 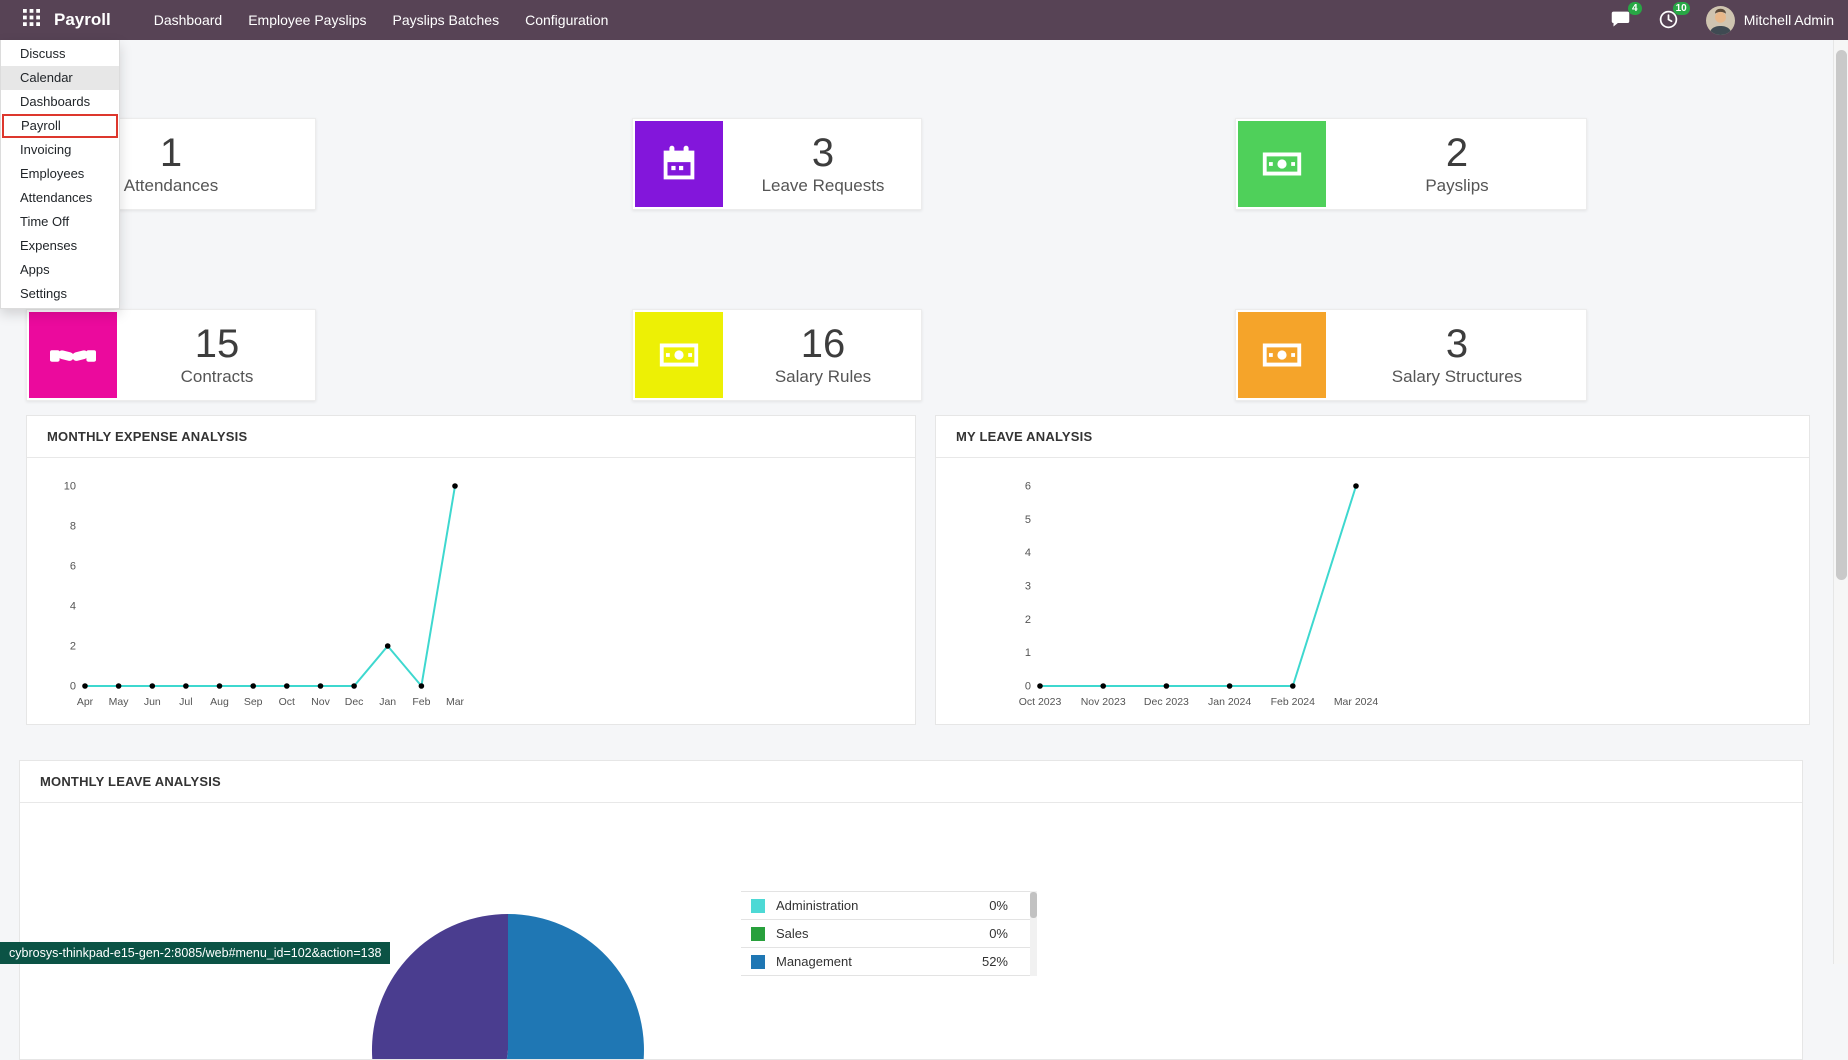 I want to click on svg-text: Jan 2024, so click(x=1229, y=702).